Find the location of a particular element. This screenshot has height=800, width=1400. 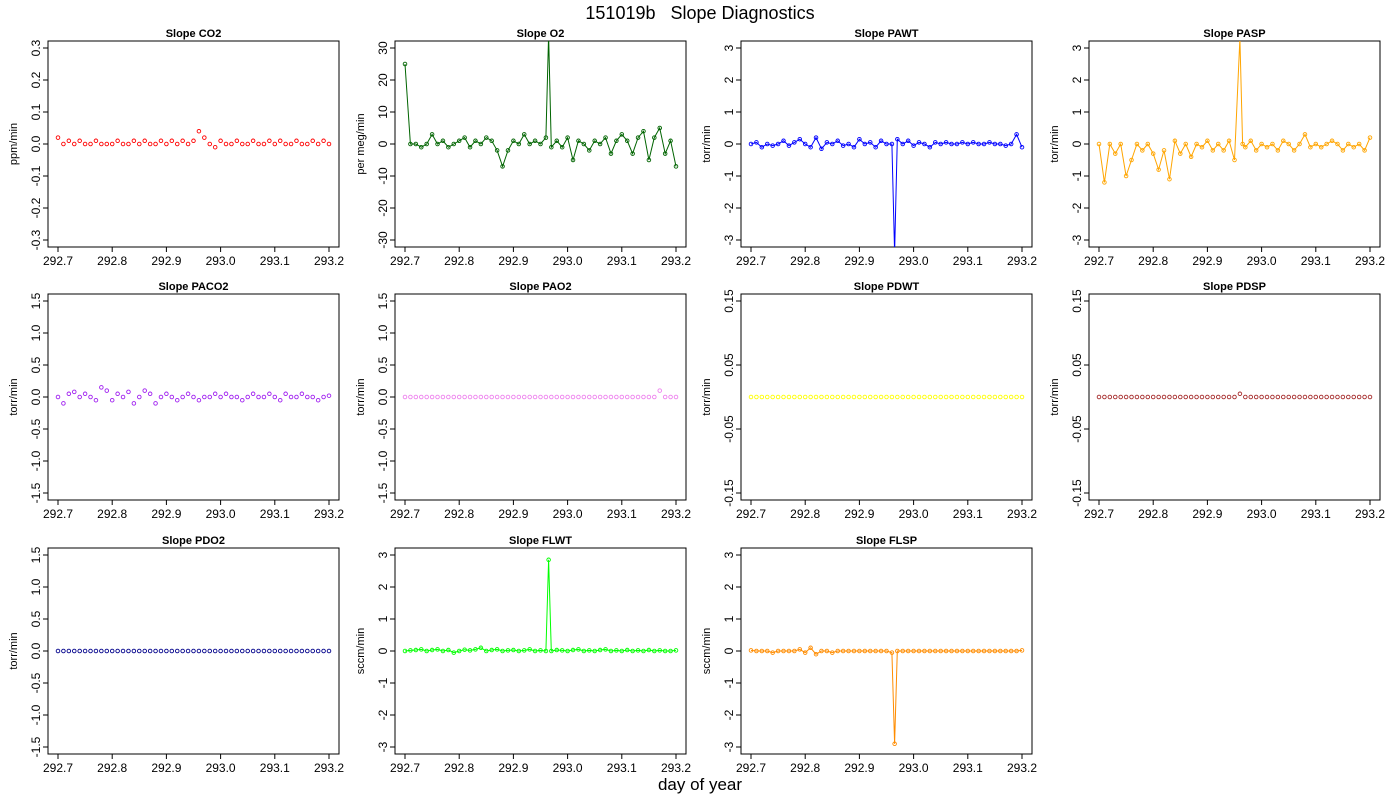

y-tick-label: -0.5 is located at coordinates (36, 682).